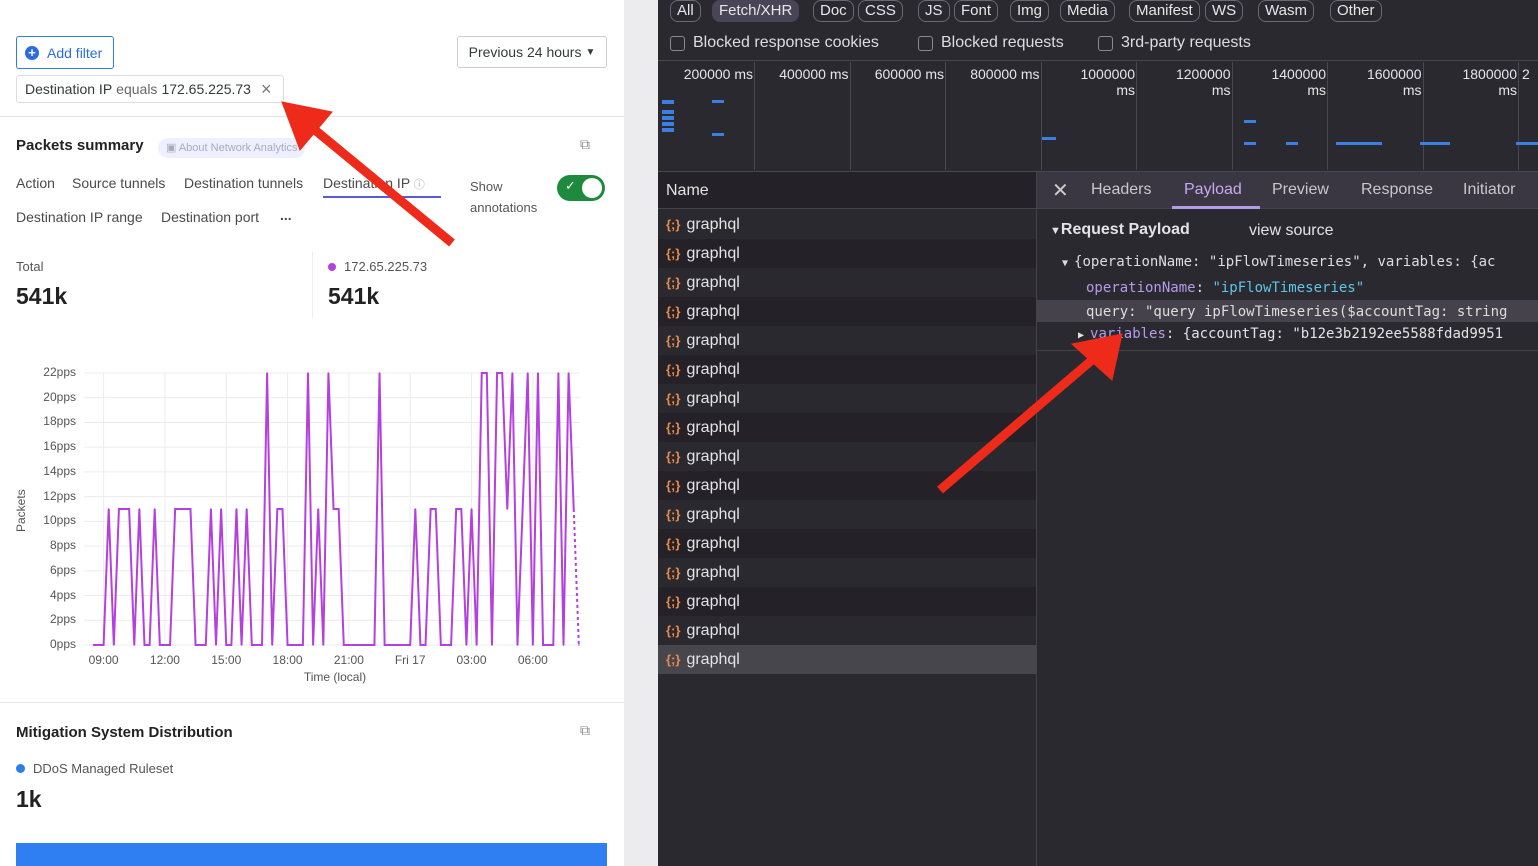 The width and height of the screenshot is (1538, 866). I want to click on view-source-link: view source, so click(1291, 230).